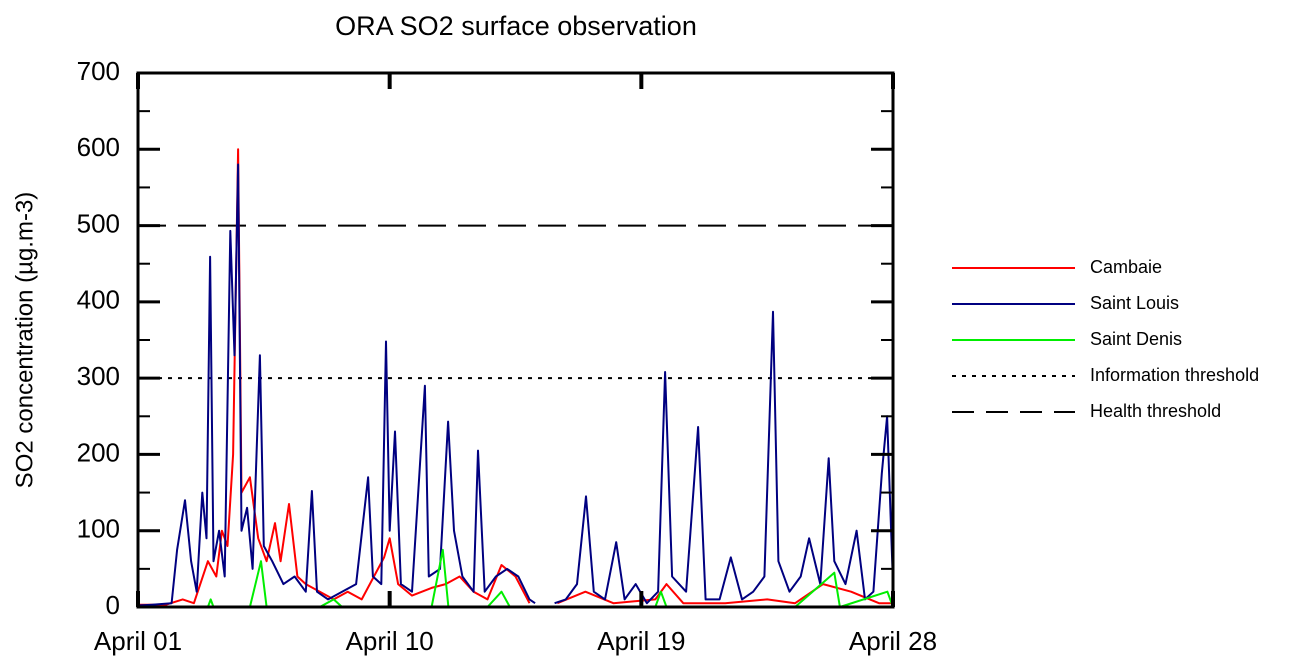 This screenshot has height=669, width=1295. Describe the element at coordinates (516, 26) in the screenshot. I see `chart-title: ORA SO2 surface observation` at that location.